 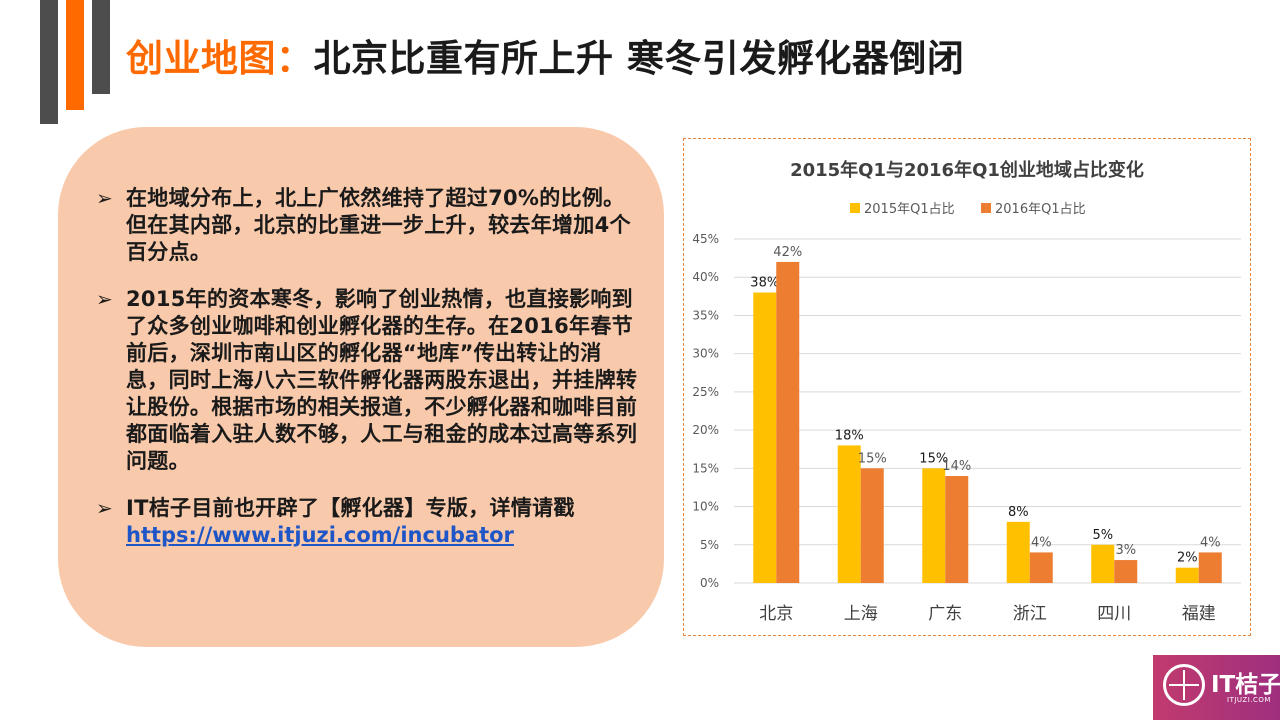 I want to click on slide-title-accent: 创业地图：, so click(x=220, y=58).